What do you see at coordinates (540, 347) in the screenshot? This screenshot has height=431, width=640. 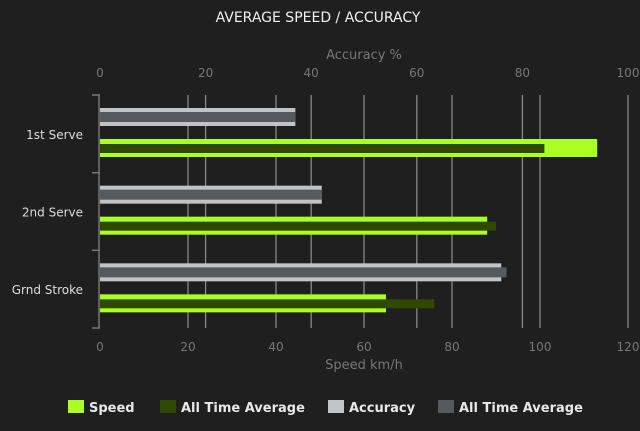 I see `bottom-tick-label: 100` at bounding box center [540, 347].